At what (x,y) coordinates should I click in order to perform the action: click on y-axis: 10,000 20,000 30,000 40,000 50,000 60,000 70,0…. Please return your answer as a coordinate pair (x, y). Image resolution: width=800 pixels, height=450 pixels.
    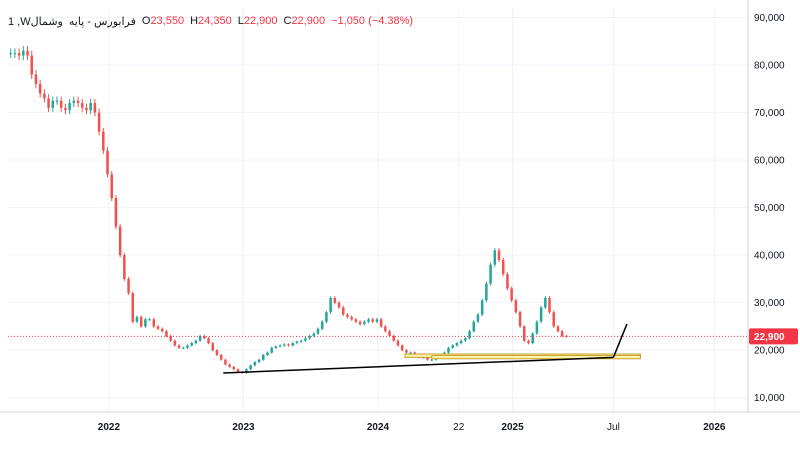
    Looking at the image, I should click on (772, 206).